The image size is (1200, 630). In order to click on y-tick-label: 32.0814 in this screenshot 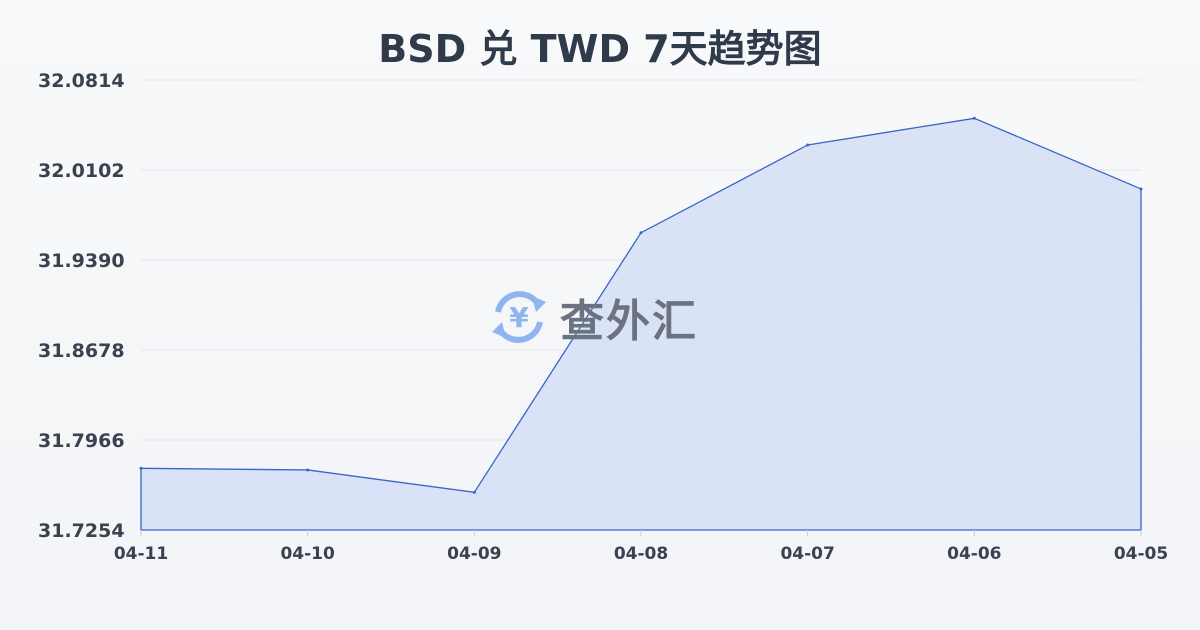, I will do `click(81, 81)`.